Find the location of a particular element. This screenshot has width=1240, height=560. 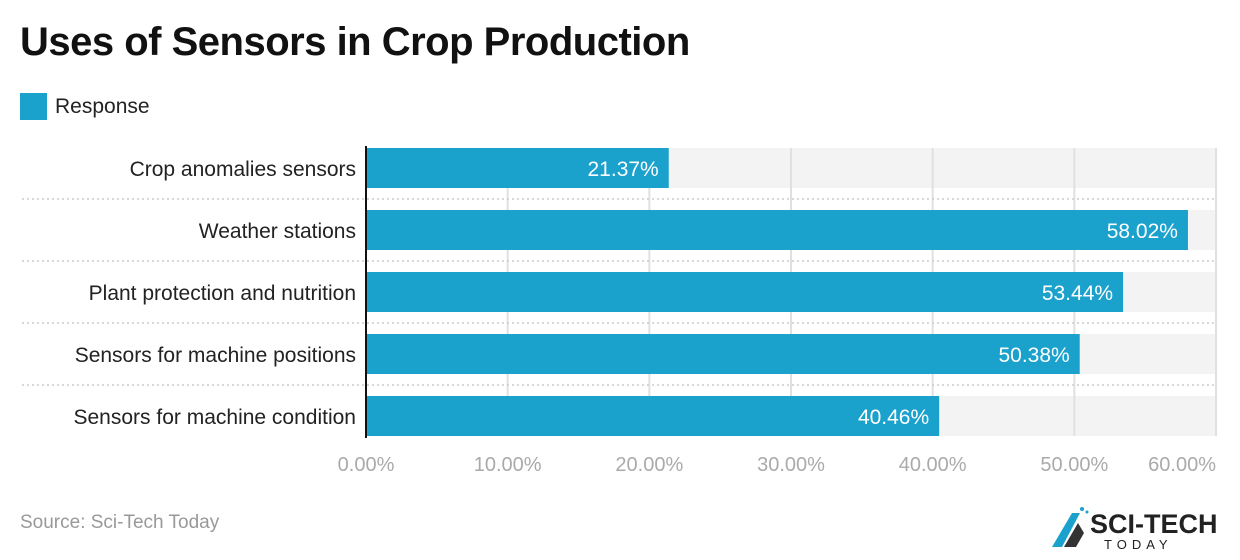

chart-title: Uses of Sensors in Crop Production is located at coordinates (355, 42).